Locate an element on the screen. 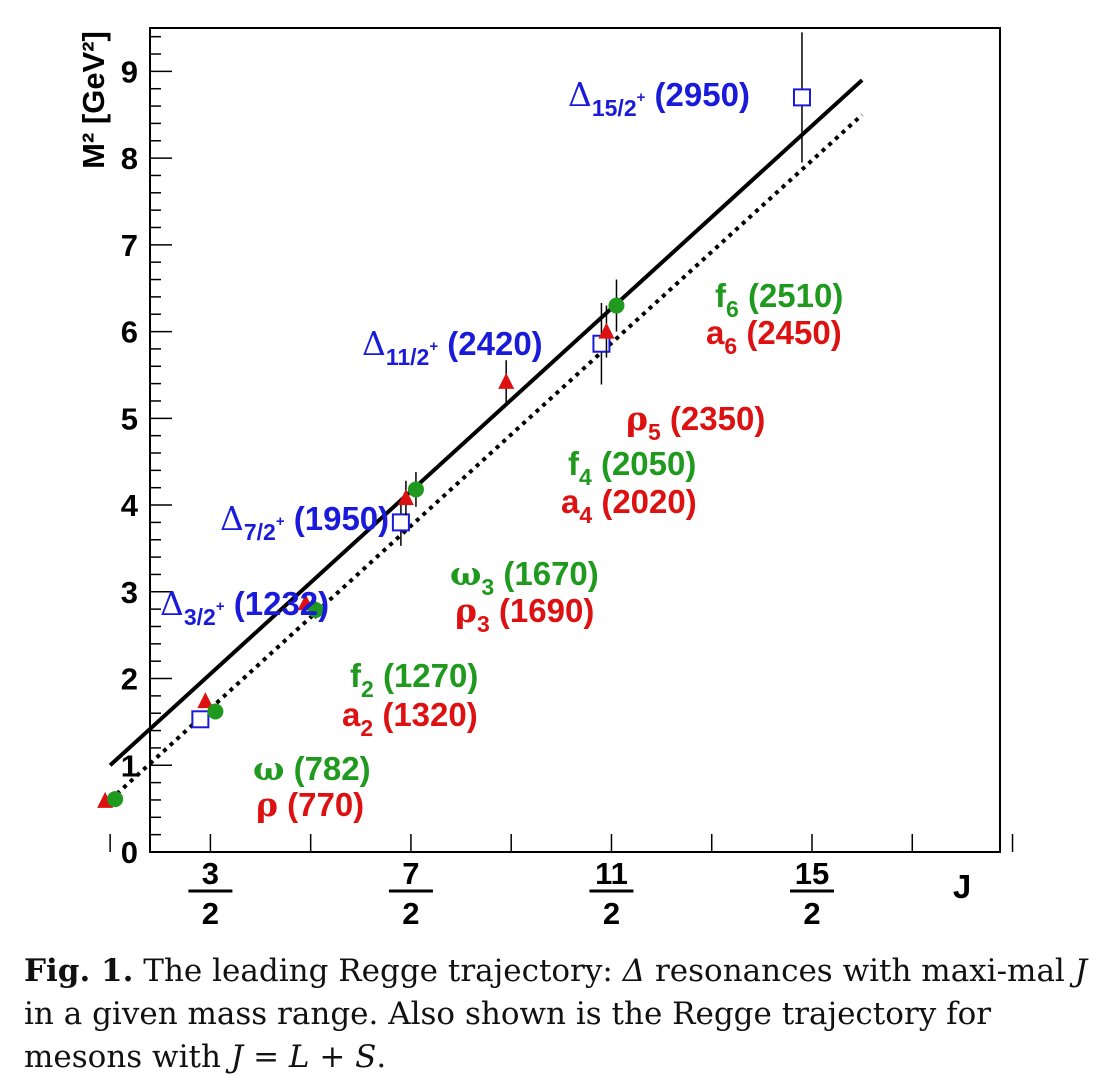 The width and height of the screenshot is (1117, 1080). particle-label: a2 (1320) is located at coordinates (410, 718).